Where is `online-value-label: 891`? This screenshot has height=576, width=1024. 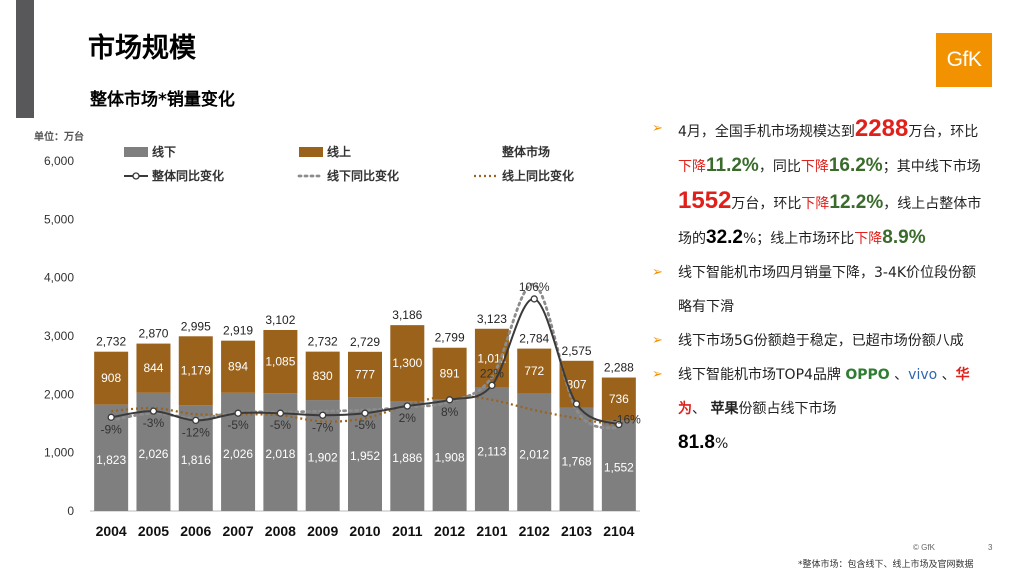 online-value-label: 891 is located at coordinates (450, 374).